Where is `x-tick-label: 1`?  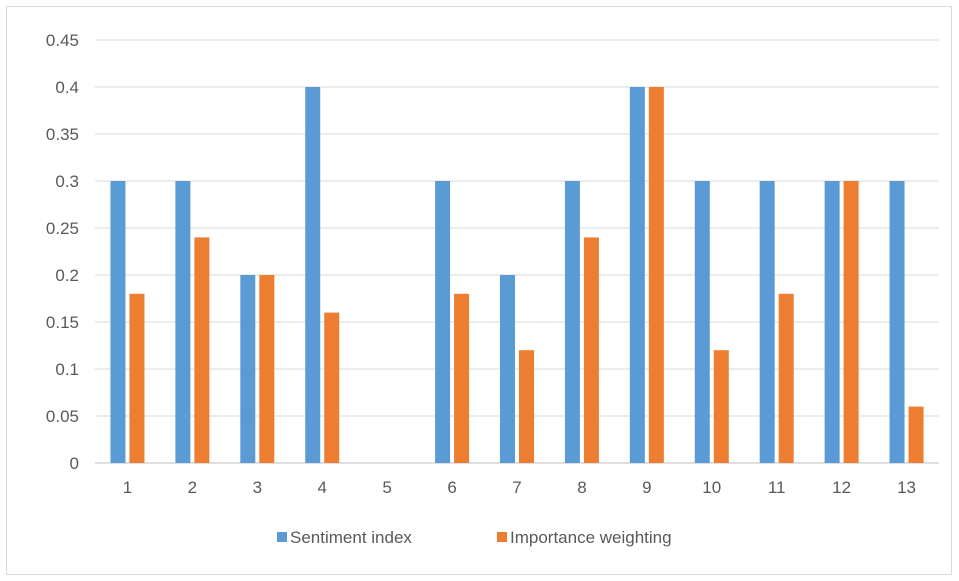
x-tick-label: 1 is located at coordinates (127, 487).